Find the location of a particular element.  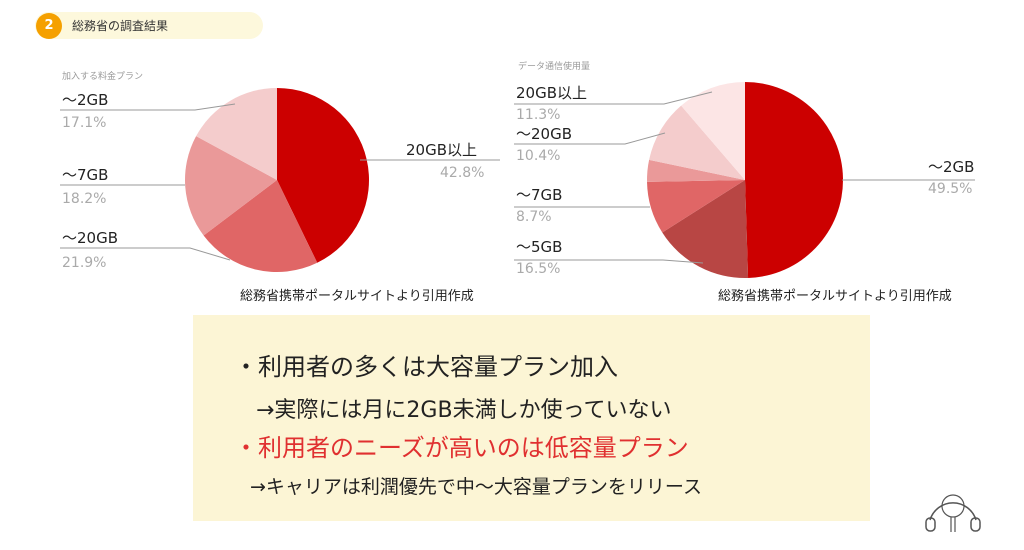

chart1-title: 加入する料金プラン is located at coordinates (103, 77).